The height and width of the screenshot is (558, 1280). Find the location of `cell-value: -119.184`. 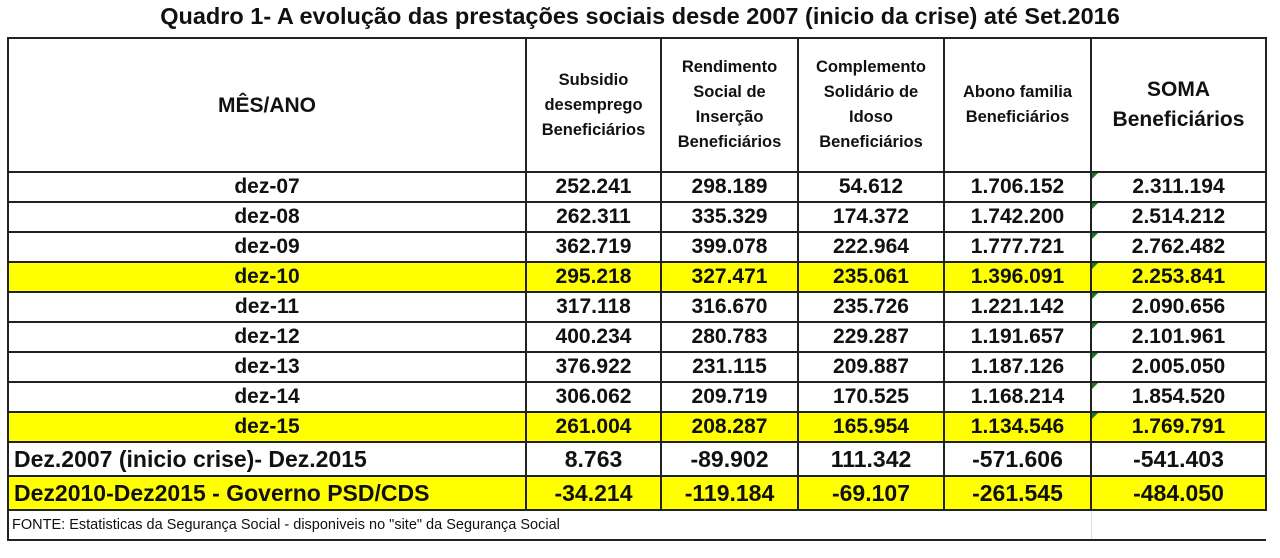

cell-value: -119.184 is located at coordinates (729, 493).